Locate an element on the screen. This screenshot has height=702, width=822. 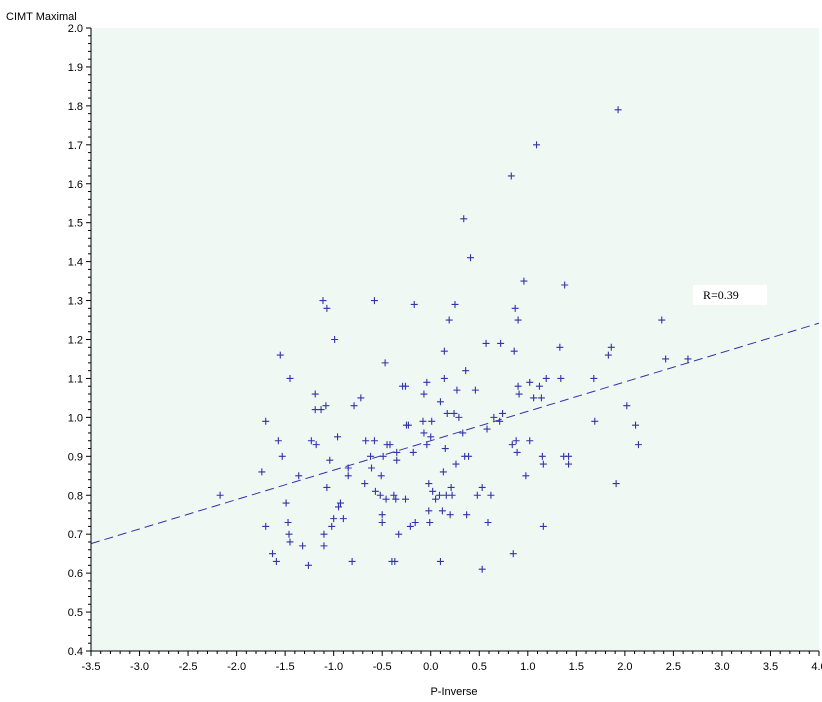
y-axis-title: CIMT Maximal is located at coordinates (41, 17).